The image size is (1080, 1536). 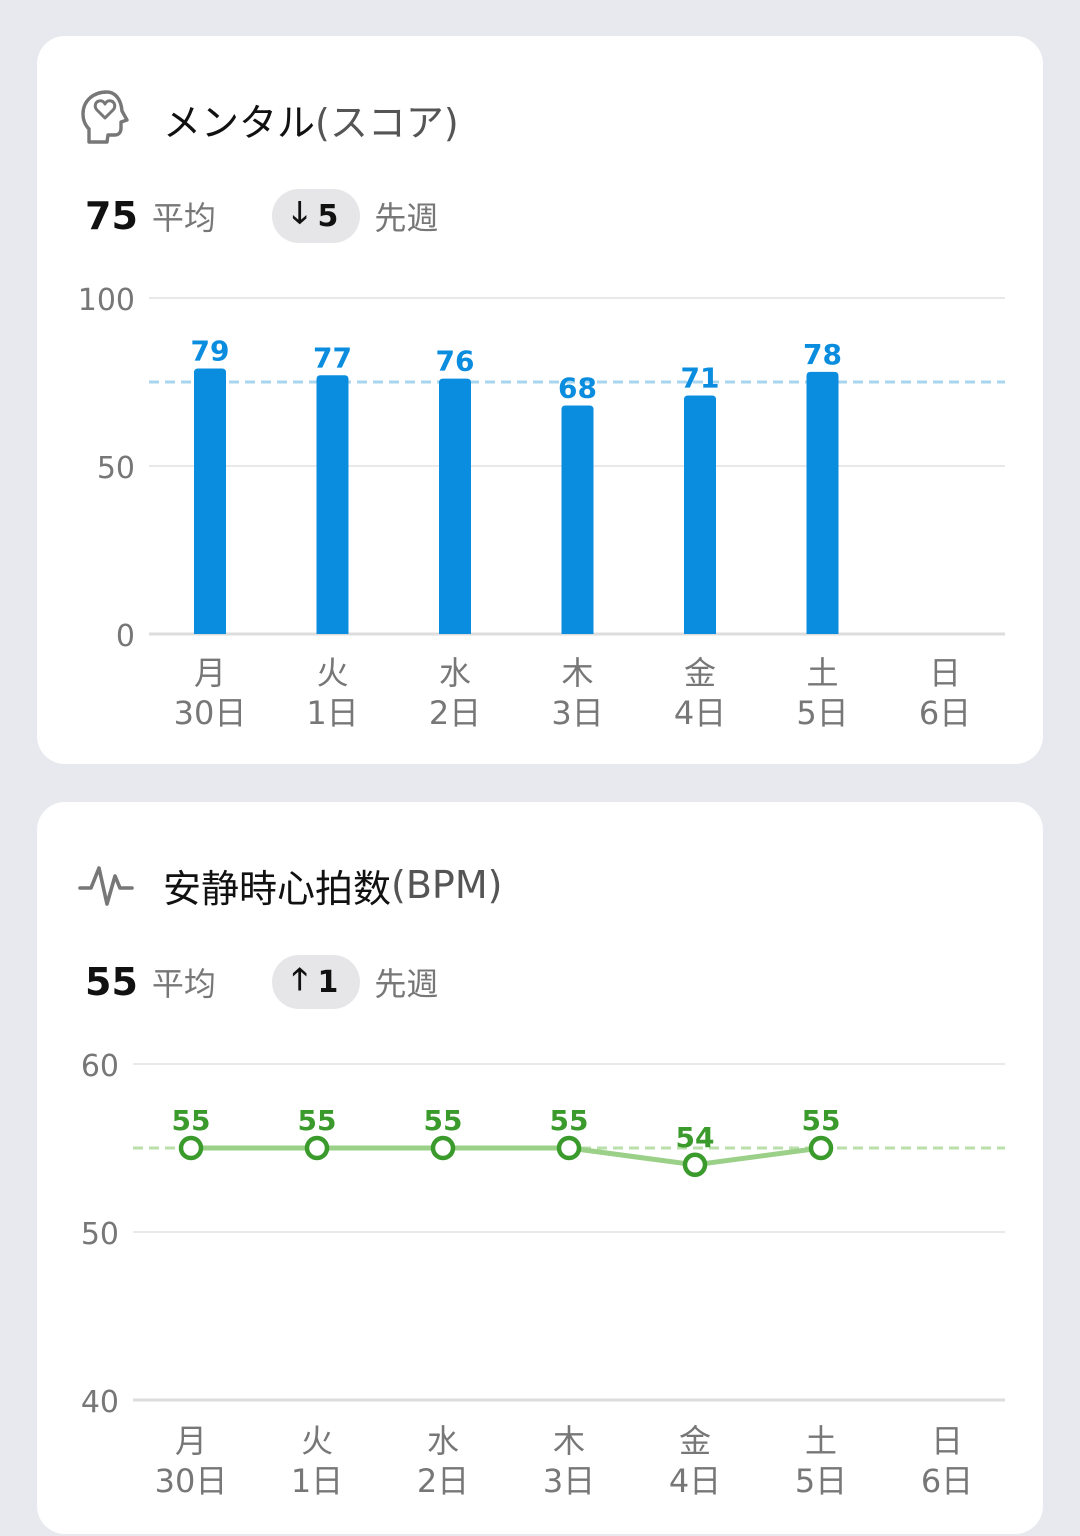 I want to click on heart-rate-delta-badge: 🡑 1, so click(x=316, y=982).